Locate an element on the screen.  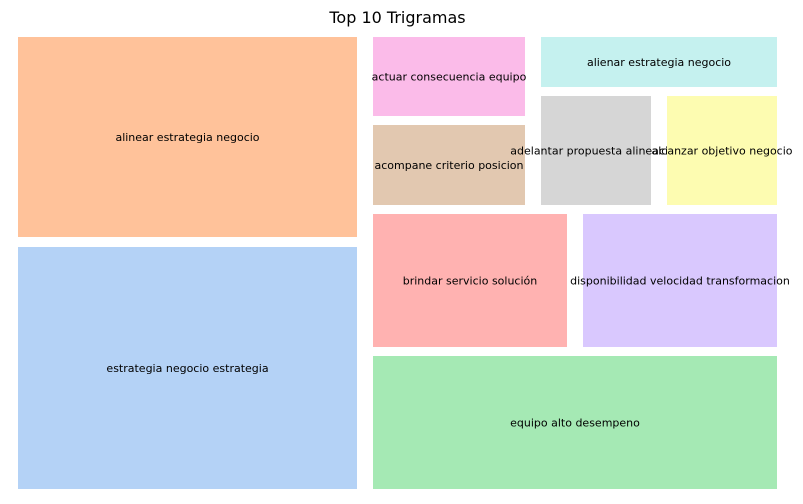
treemap-tile-label: alcanzar objetivo negocio is located at coordinates (721, 151).